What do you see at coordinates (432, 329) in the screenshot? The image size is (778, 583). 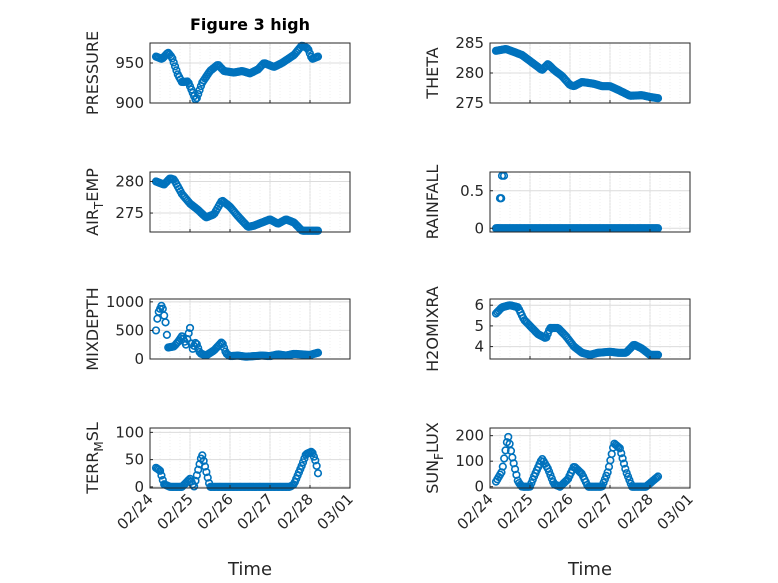 I see `y-axis-label: H2OMIXRA` at bounding box center [432, 329].